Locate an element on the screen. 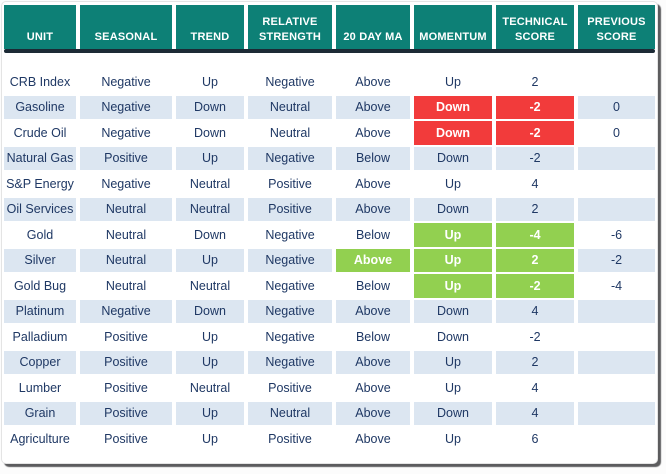 This screenshot has height=474, width=666. column-header-20-day-ma: 20 DAY MA is located at coordinates (373, 27).